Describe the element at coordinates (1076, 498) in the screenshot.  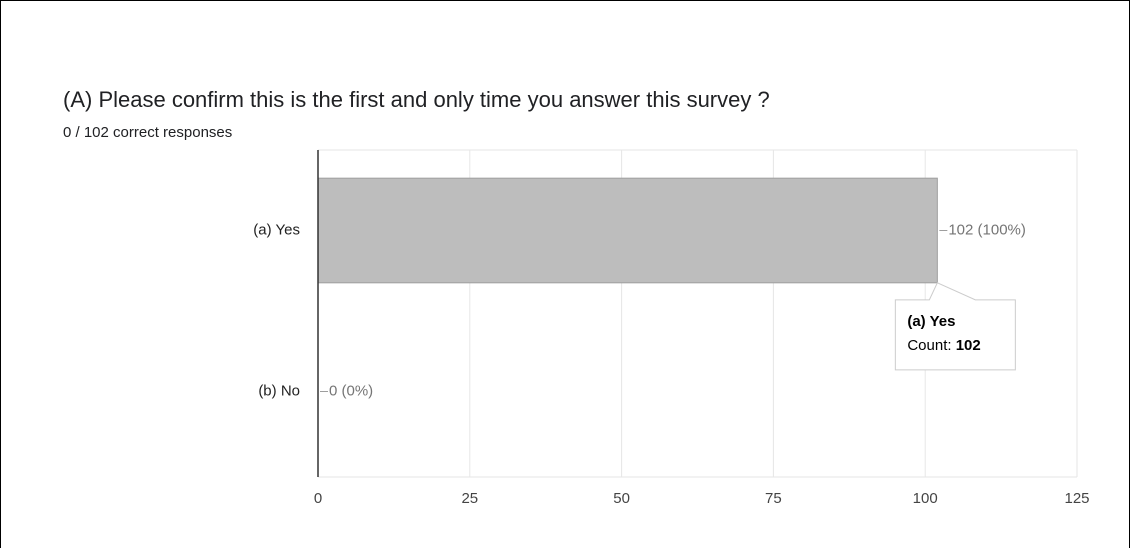
I see `x-tick-label: 125` at that location.